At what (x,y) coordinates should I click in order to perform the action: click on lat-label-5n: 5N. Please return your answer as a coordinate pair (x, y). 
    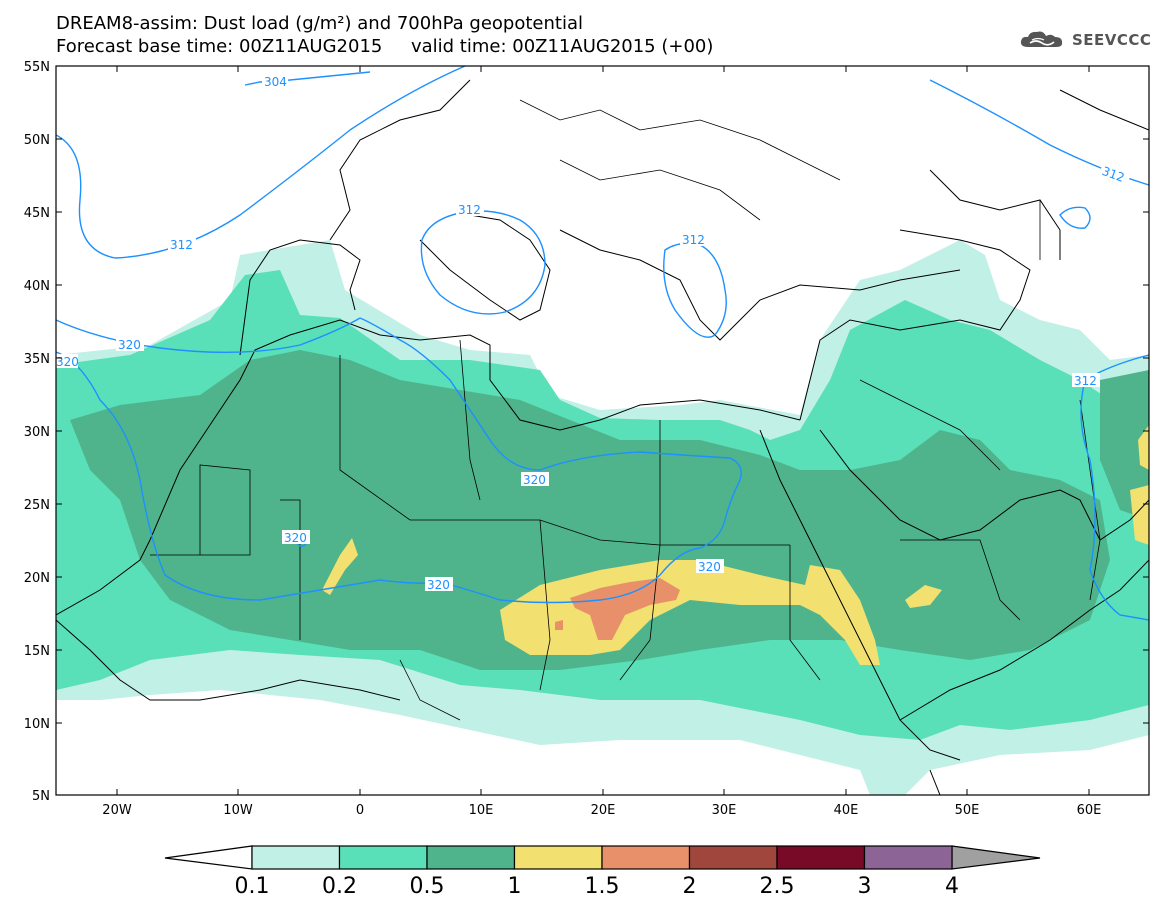
    Looking at the image, I should click on (41, 796).